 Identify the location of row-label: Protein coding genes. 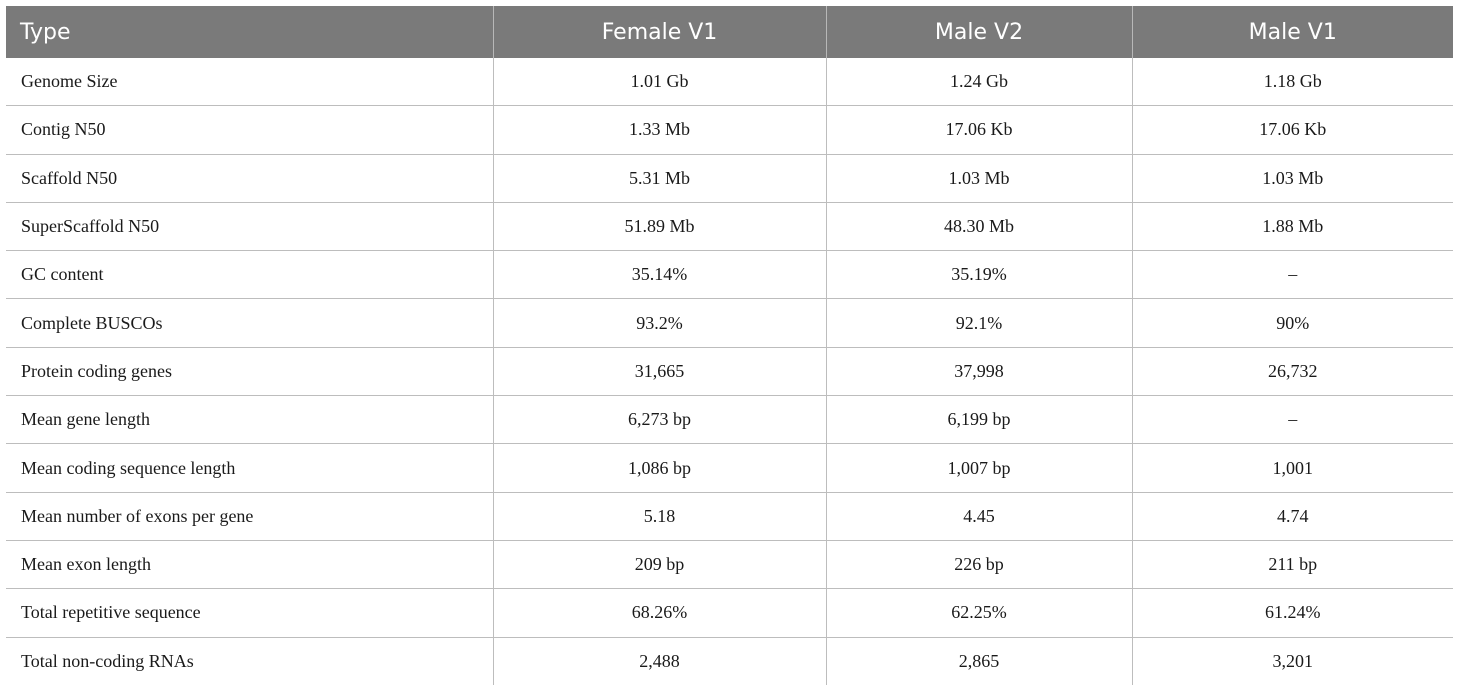
(250, 372).